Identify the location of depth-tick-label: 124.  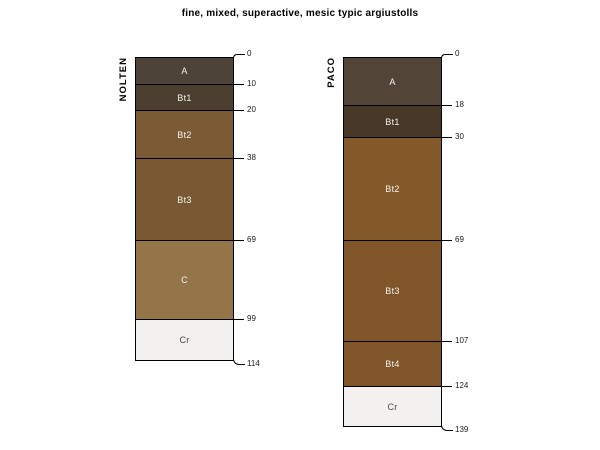
(462, 385).